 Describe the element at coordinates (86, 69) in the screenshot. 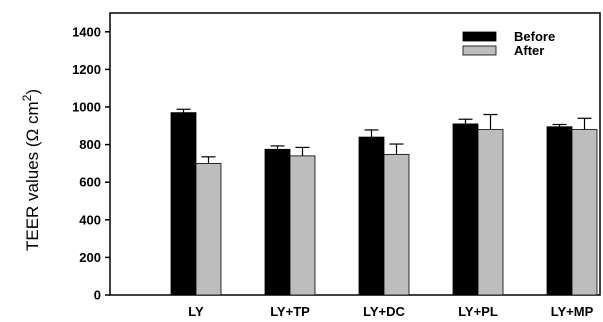

I see `y-tick-label: 1200` at that location.